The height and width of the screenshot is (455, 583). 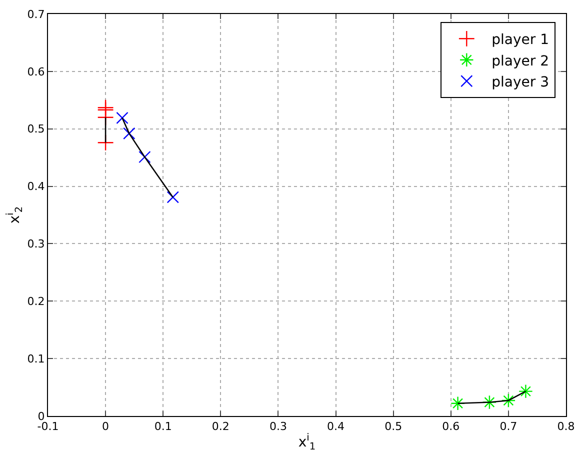 What do you see at coordinates (163, 427) in the screenshot?
I see `x-tick-label: 0.1` at bounding box center [163, 427].